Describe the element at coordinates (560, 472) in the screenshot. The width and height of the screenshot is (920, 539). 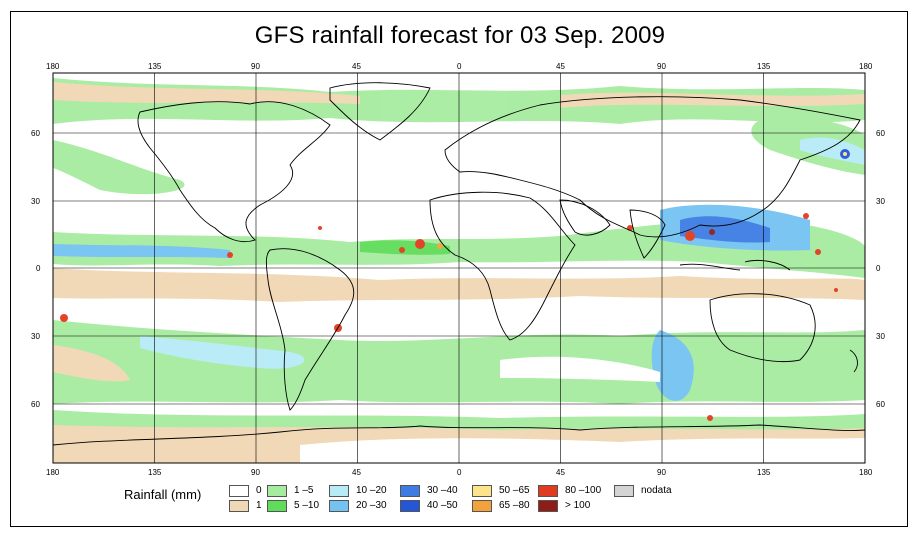
I see `tick-bottom-45e: 45` at that location.